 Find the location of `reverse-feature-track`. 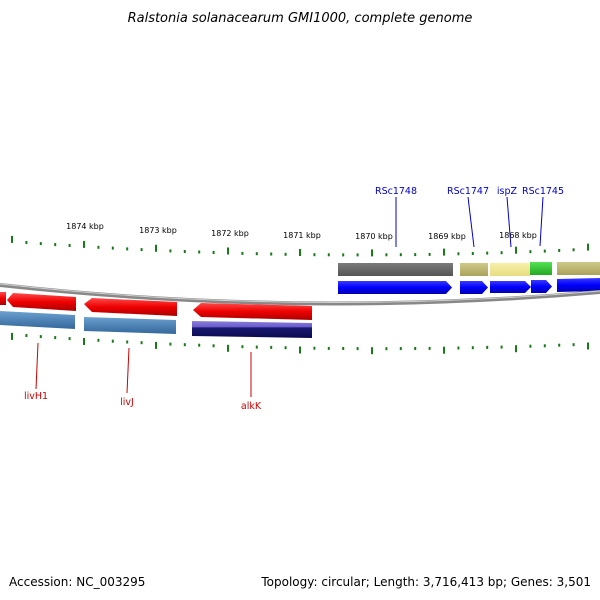

reverse-feature-track is located at coordinates (156, 324).